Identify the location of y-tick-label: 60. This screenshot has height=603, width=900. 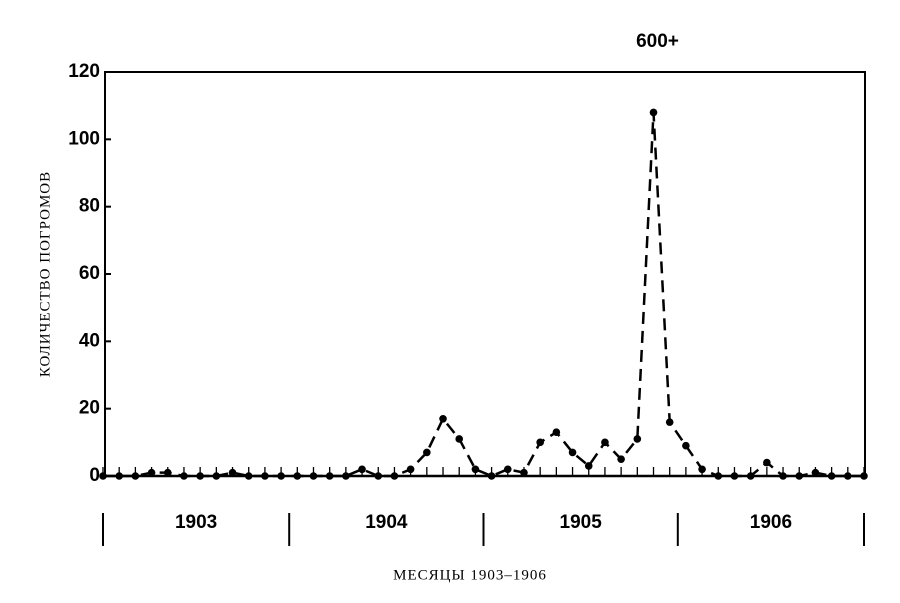
(89, 273).